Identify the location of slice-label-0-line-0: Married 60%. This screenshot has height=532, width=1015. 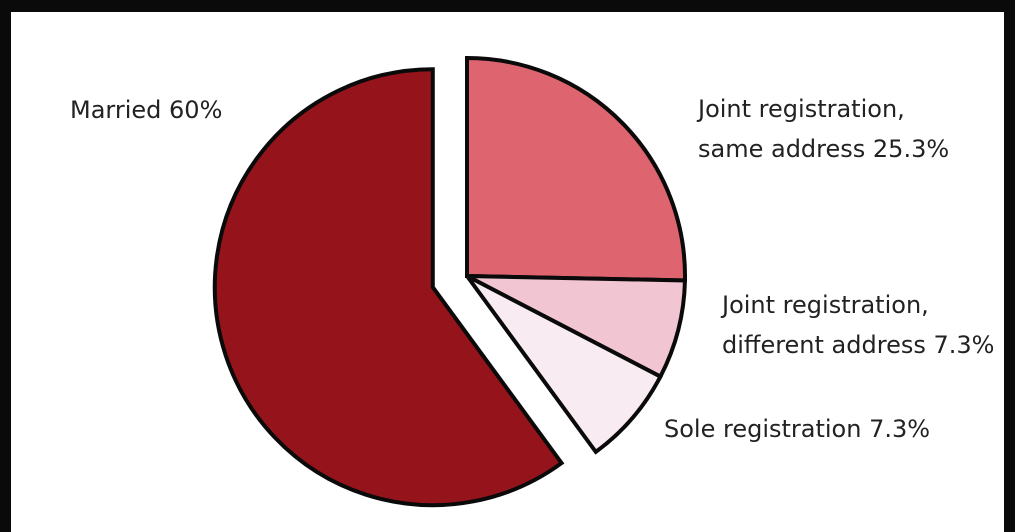
(146, 110).